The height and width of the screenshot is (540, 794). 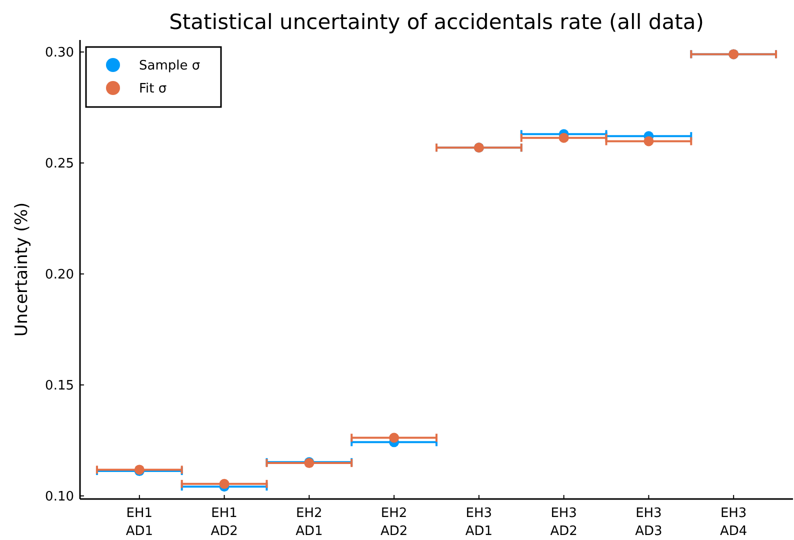 What do you see at coordinates (140, 522) in the screenshot?
I see `x-tick-label: EH1 AD1` at bounding box center [140, 522].